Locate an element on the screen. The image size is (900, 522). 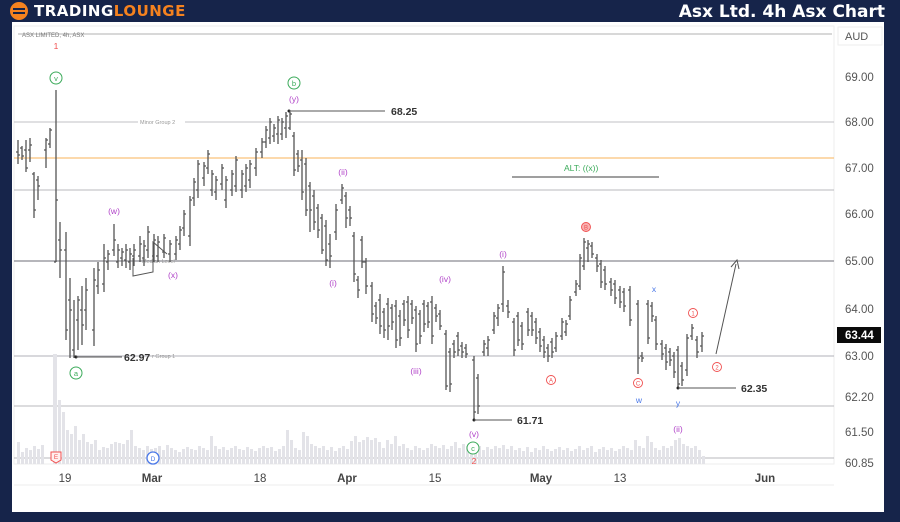
y-tick: 65.00 is located at coordinates (859, 262).